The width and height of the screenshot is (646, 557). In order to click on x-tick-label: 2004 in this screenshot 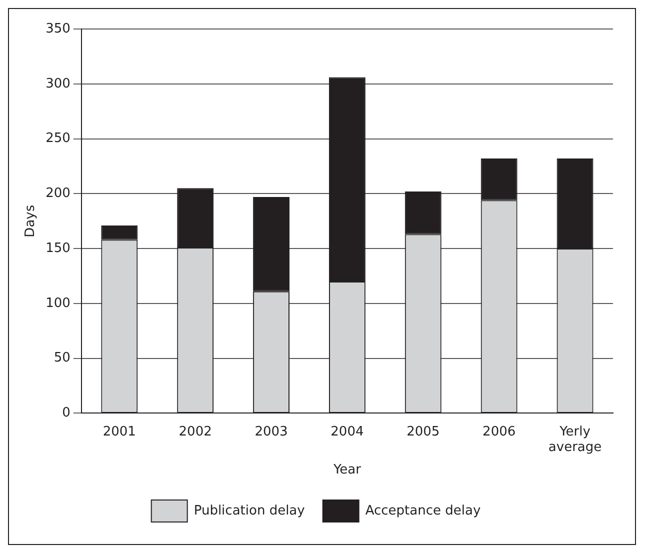, I will do `click(347, 432)`.